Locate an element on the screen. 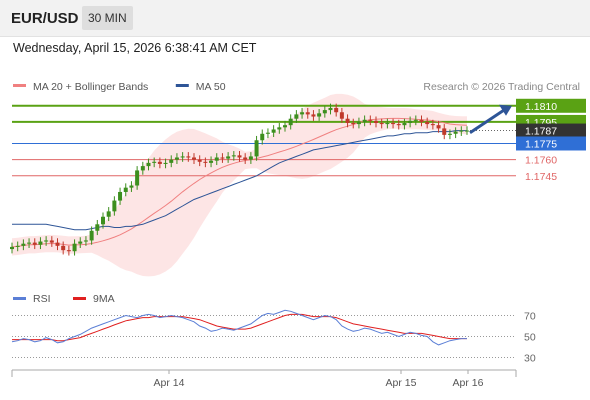 This screenshot has height=400, width=590. x-tick-label-2: Apr 16 is located at coordinates (468, 383).